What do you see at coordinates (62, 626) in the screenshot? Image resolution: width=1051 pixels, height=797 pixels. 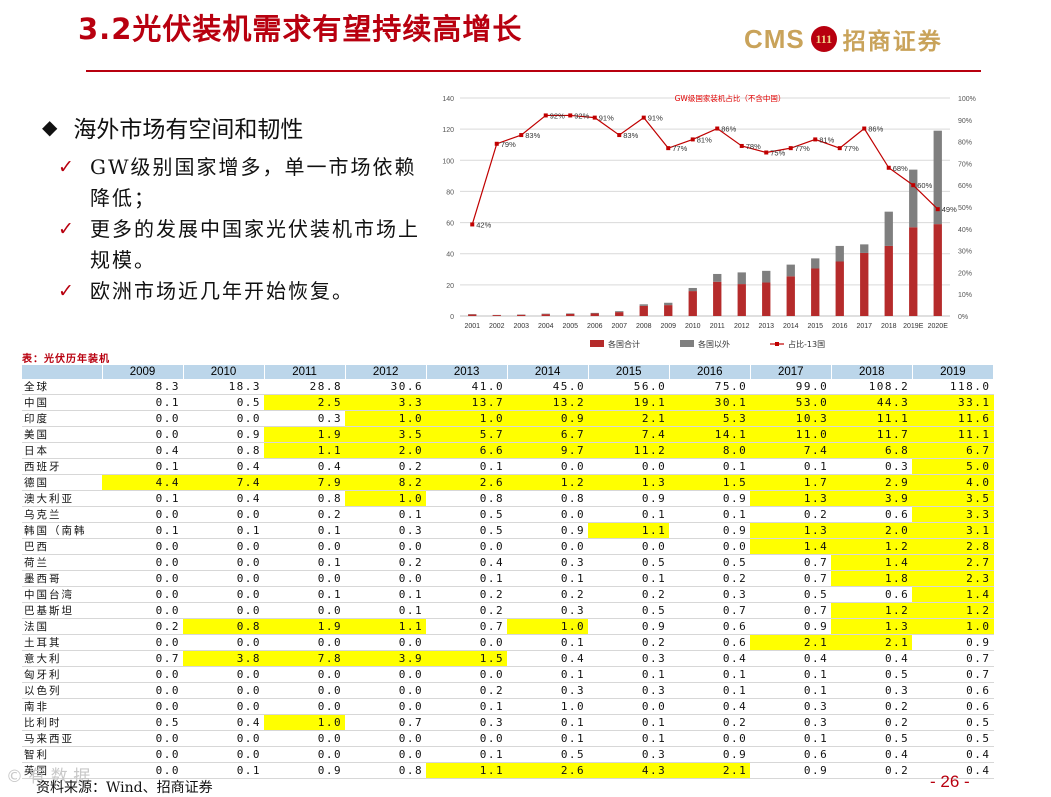 I see `table-row-label: 法国` at bounding box center [62, 626].